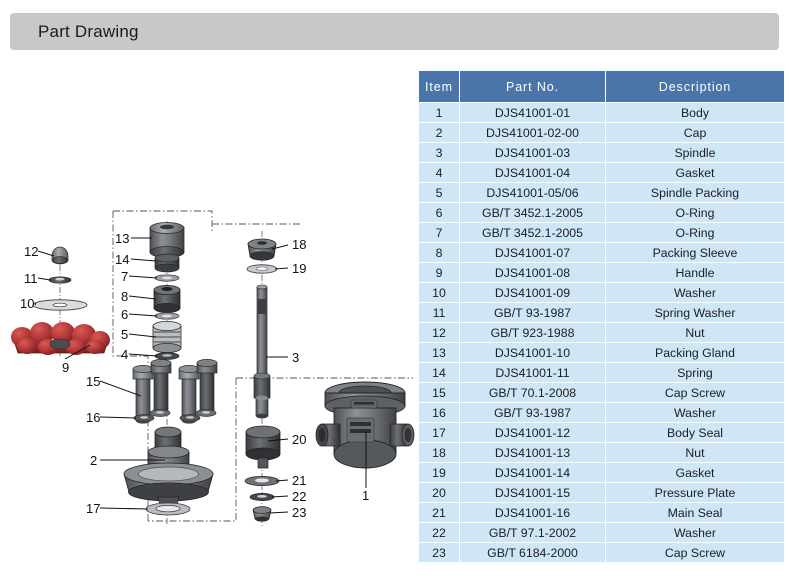 Image resolution: width=789 pixels, height=581 pixels. Describe the element at coordinates (439, 86) in the screenshot. I see `column-header-item: Item` at that location.